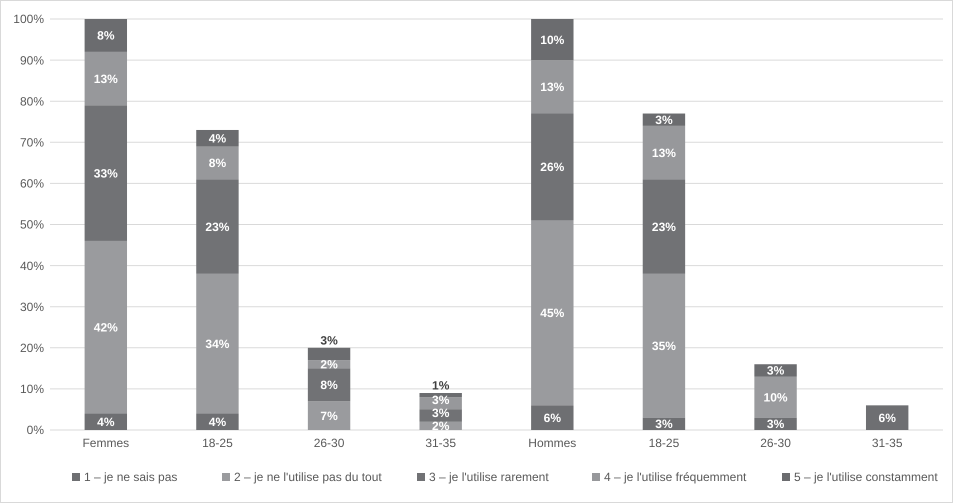 The height and width of the screenshot is (503, 953). I want to click on data-label: 35%, so click(664, 345).